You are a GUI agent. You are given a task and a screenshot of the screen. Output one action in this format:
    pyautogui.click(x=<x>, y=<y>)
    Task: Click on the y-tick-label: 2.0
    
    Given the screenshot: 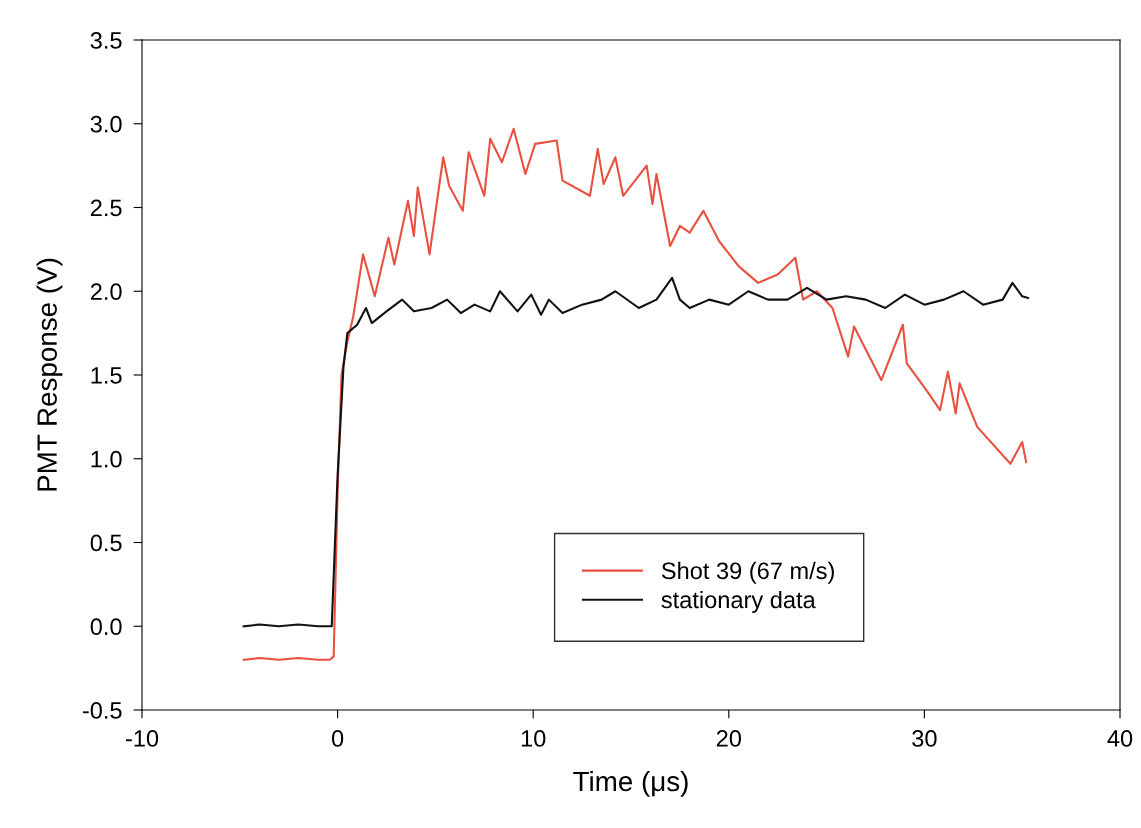 What is the action you would take?
    pyautogui.click(x=106, y=292)
    